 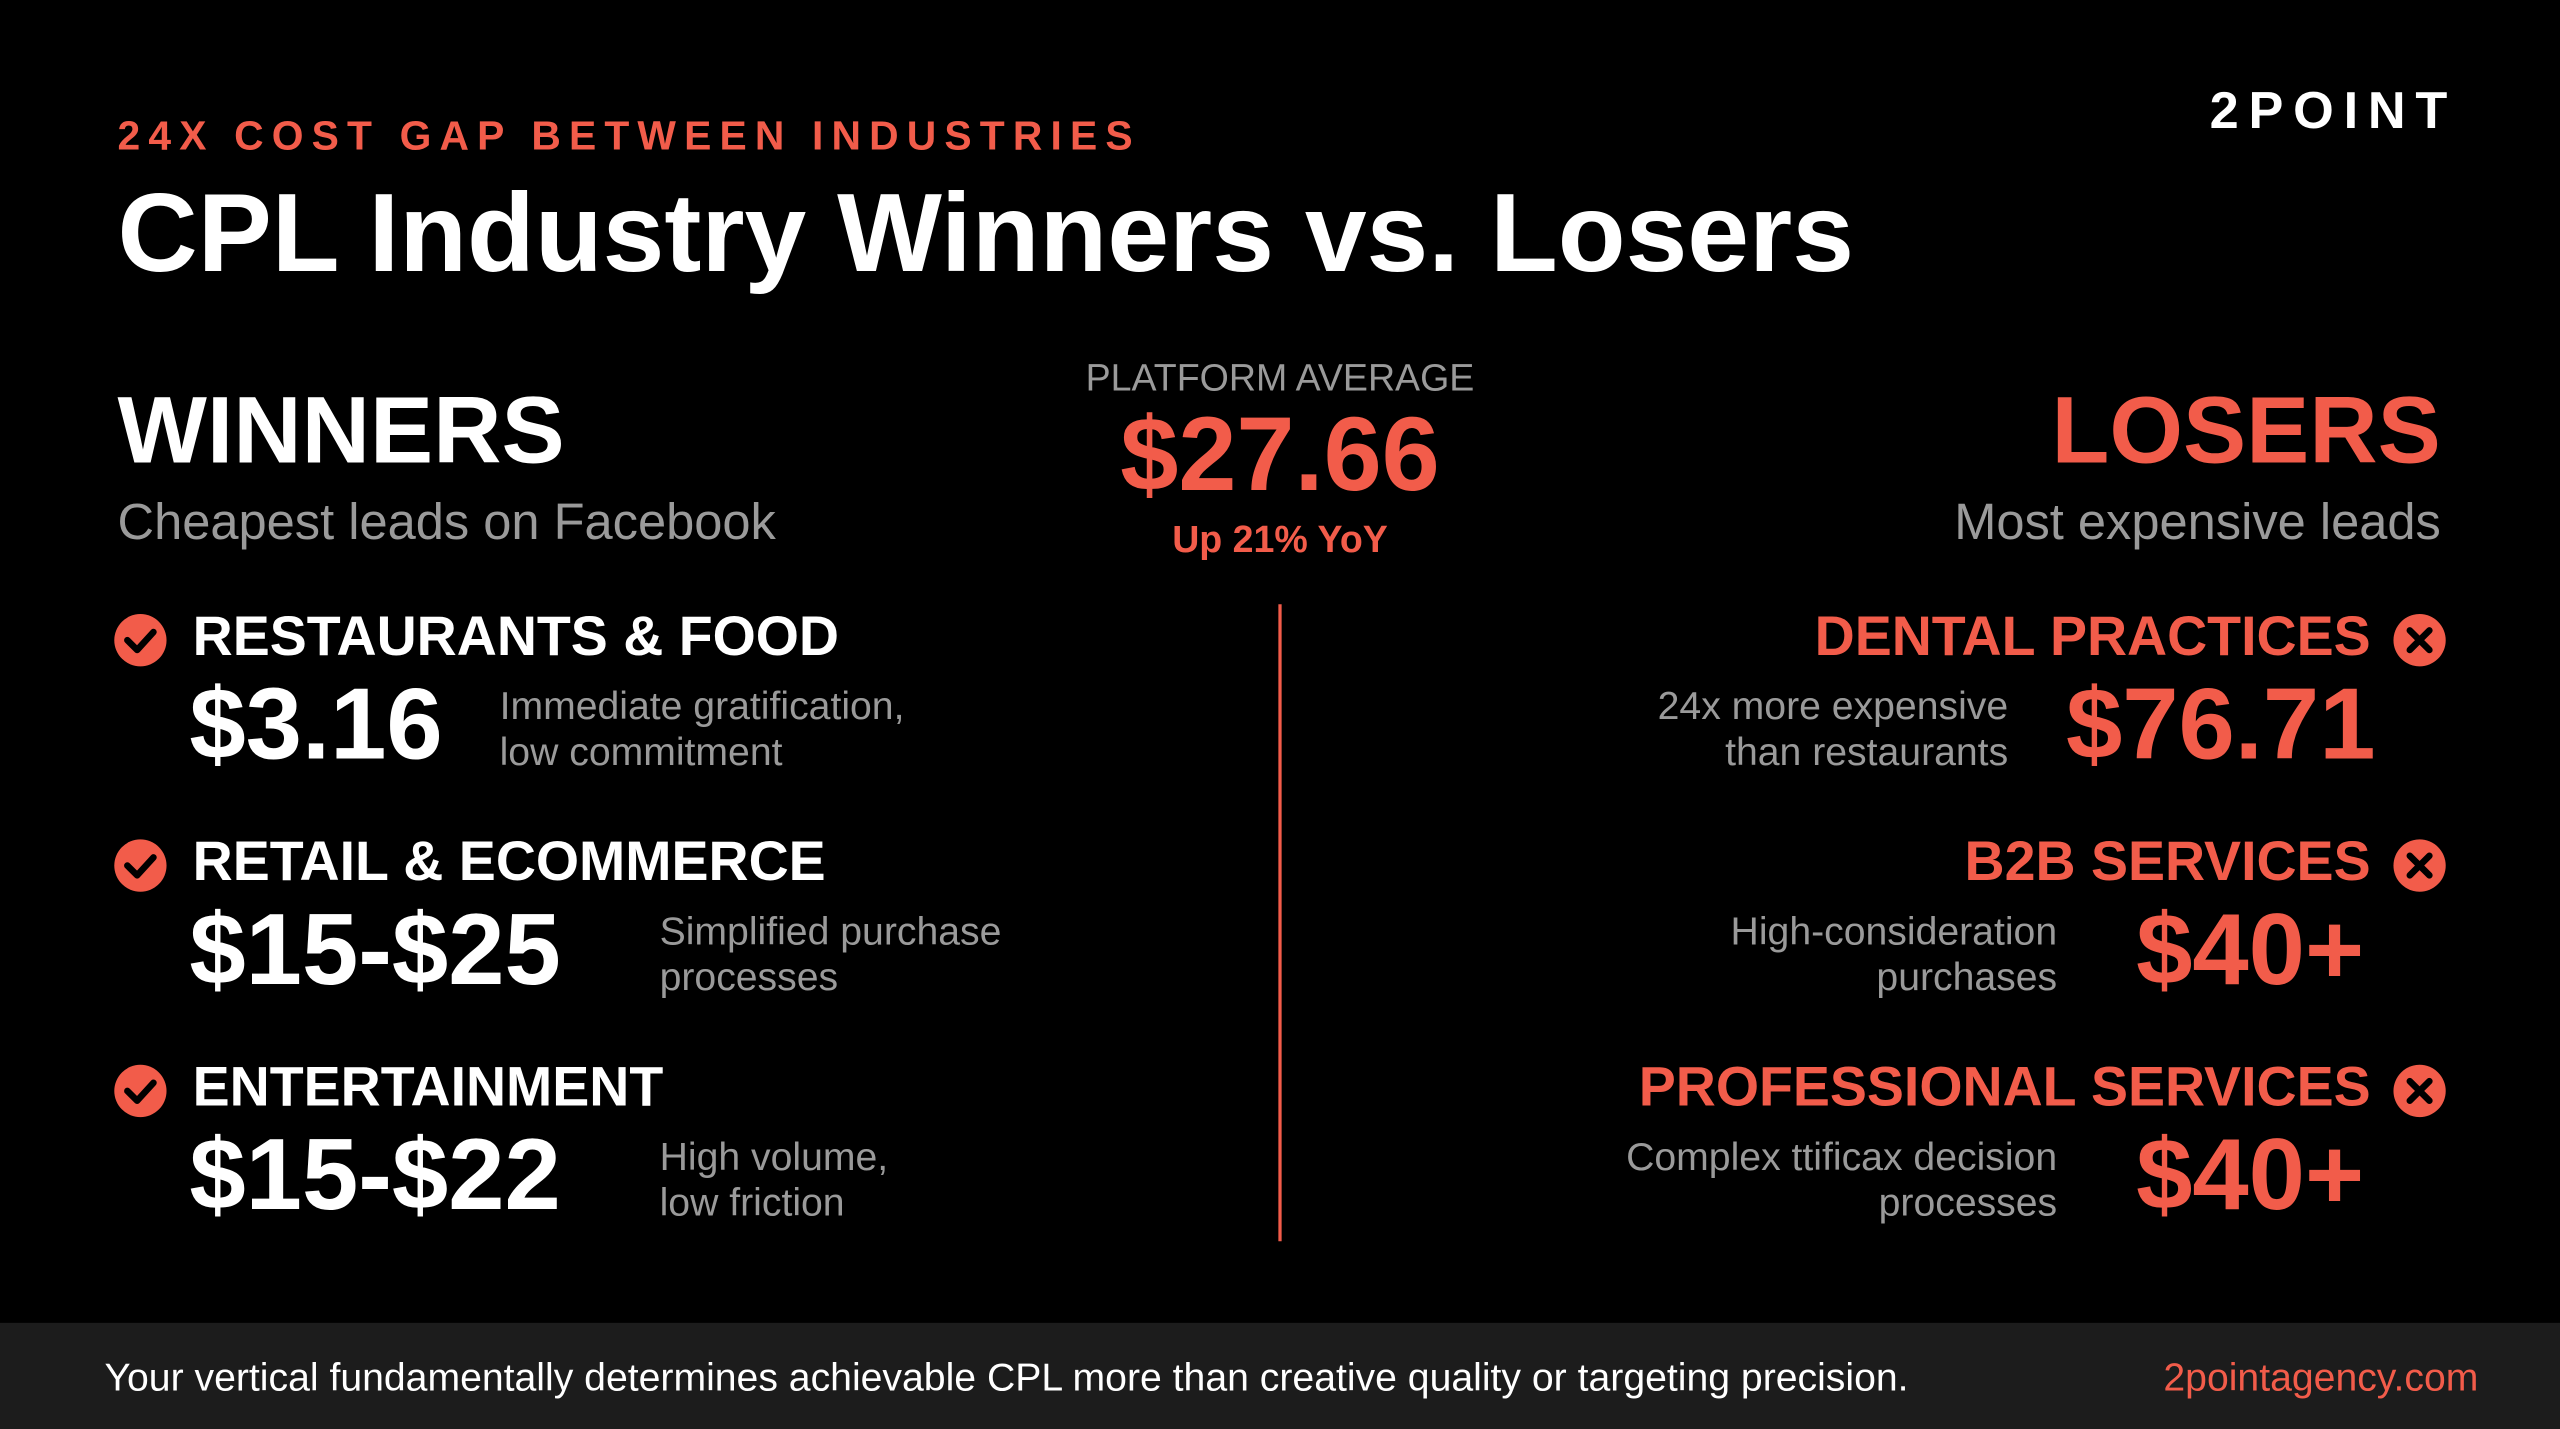 I want to click on item-description: than restaurants, so click(x=1866, y=752).